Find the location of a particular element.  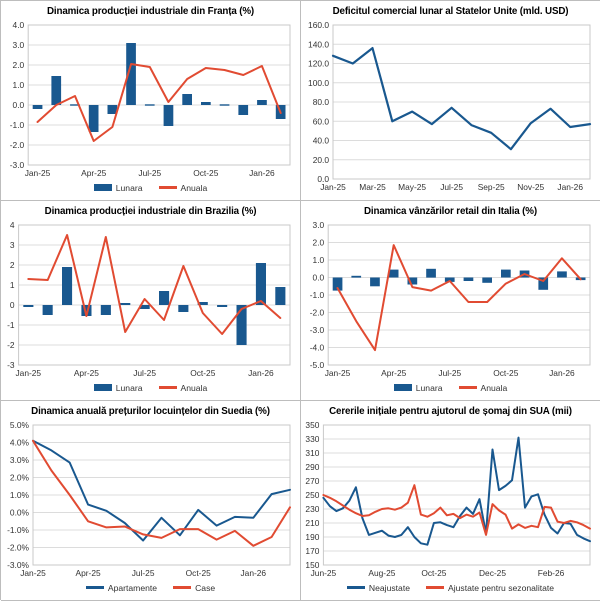

chart-legend-franta: Lunara Anuala is located at coordinates (150, 187).